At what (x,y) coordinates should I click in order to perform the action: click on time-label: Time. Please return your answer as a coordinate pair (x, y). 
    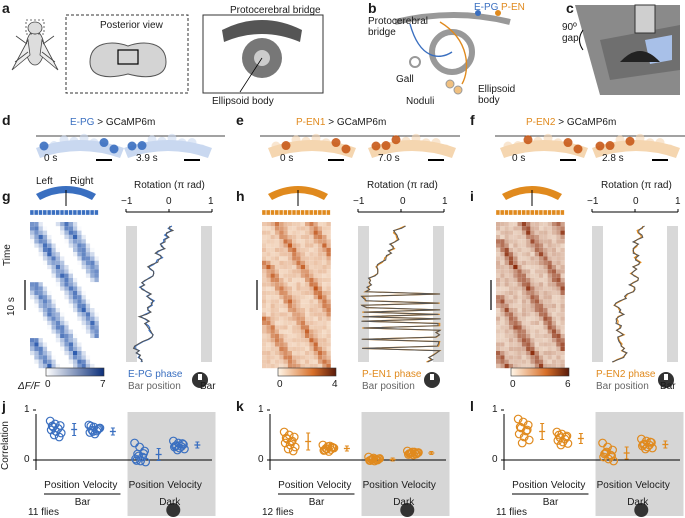
    Looking at the image, I should click on (7, 255).